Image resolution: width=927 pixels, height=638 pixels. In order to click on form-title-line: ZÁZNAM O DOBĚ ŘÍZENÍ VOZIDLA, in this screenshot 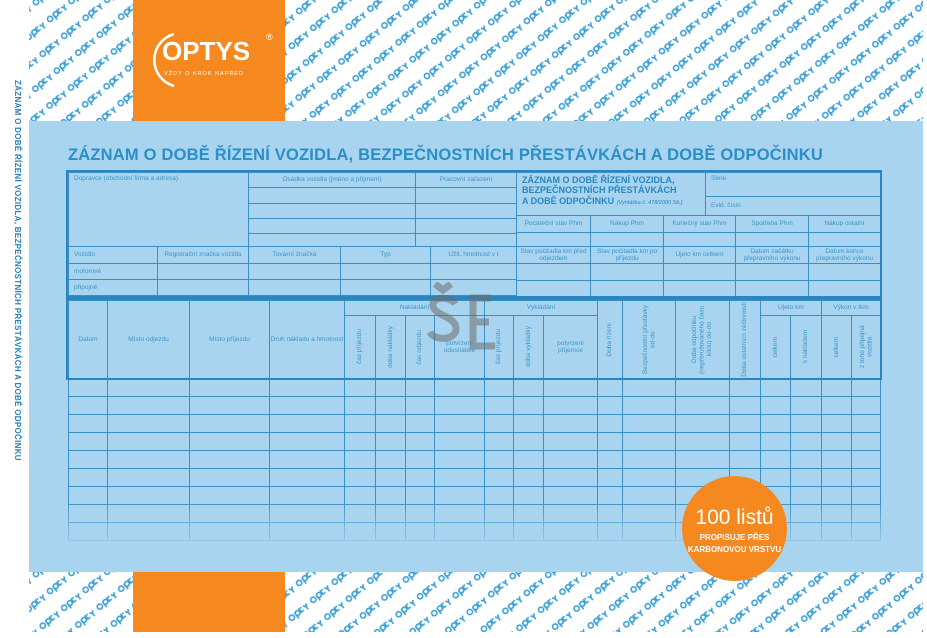, I will do `click(598, 180)`.